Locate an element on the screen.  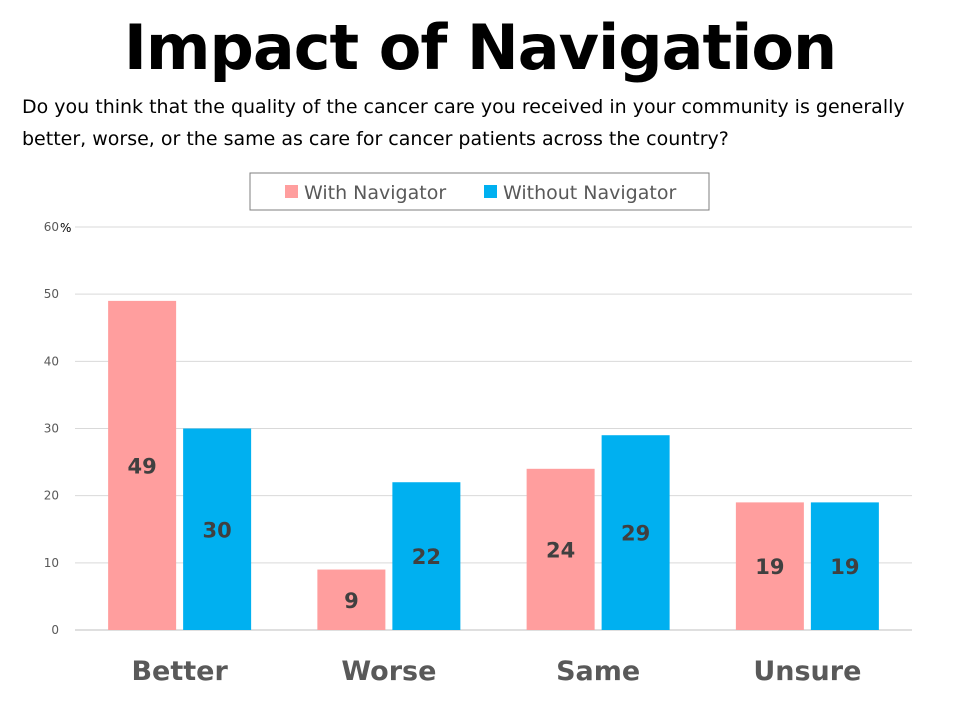
x-category-label: Better is located at coordinates (179, 671).